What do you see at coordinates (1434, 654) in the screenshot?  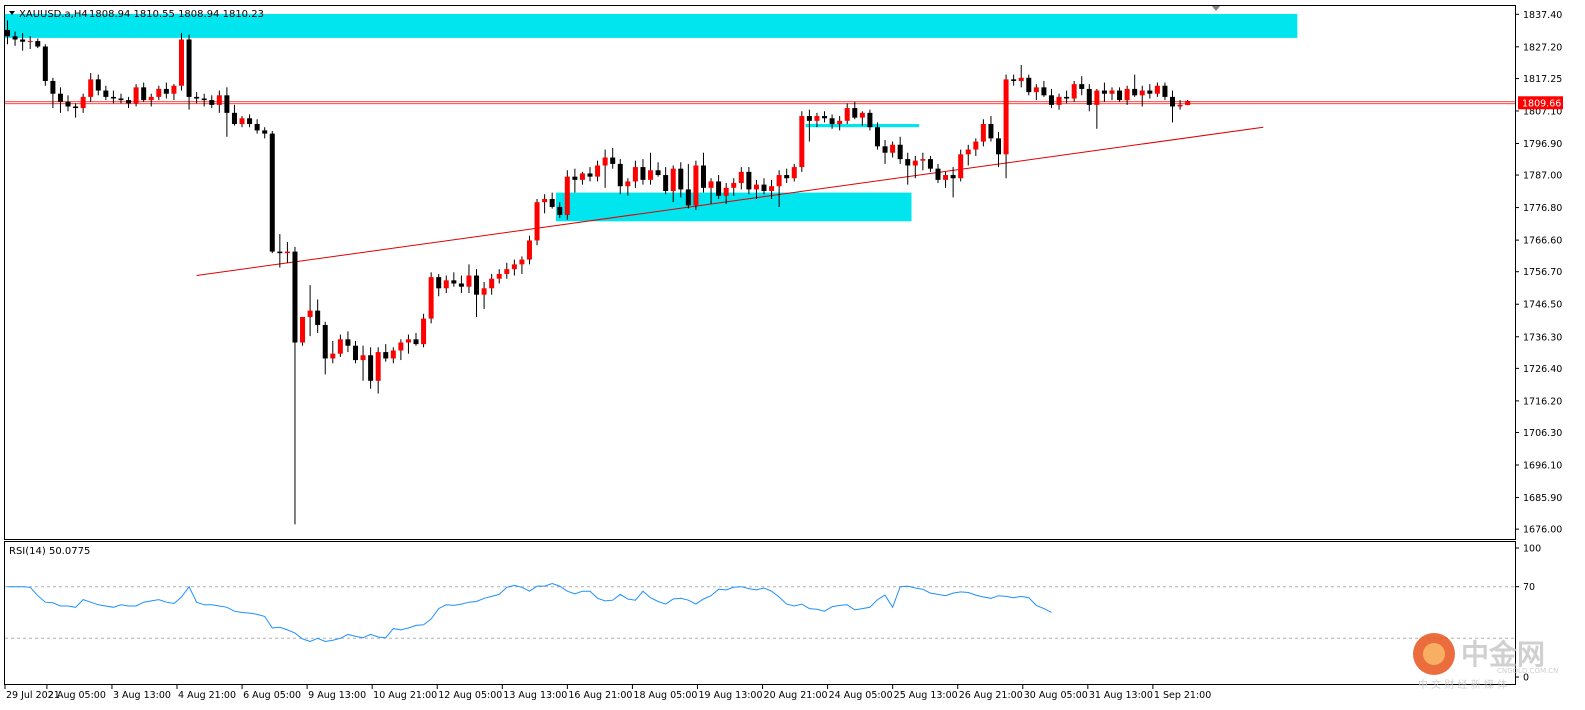 I see `cngold-logo-inner-icon` at bounding box center [1434, 654].